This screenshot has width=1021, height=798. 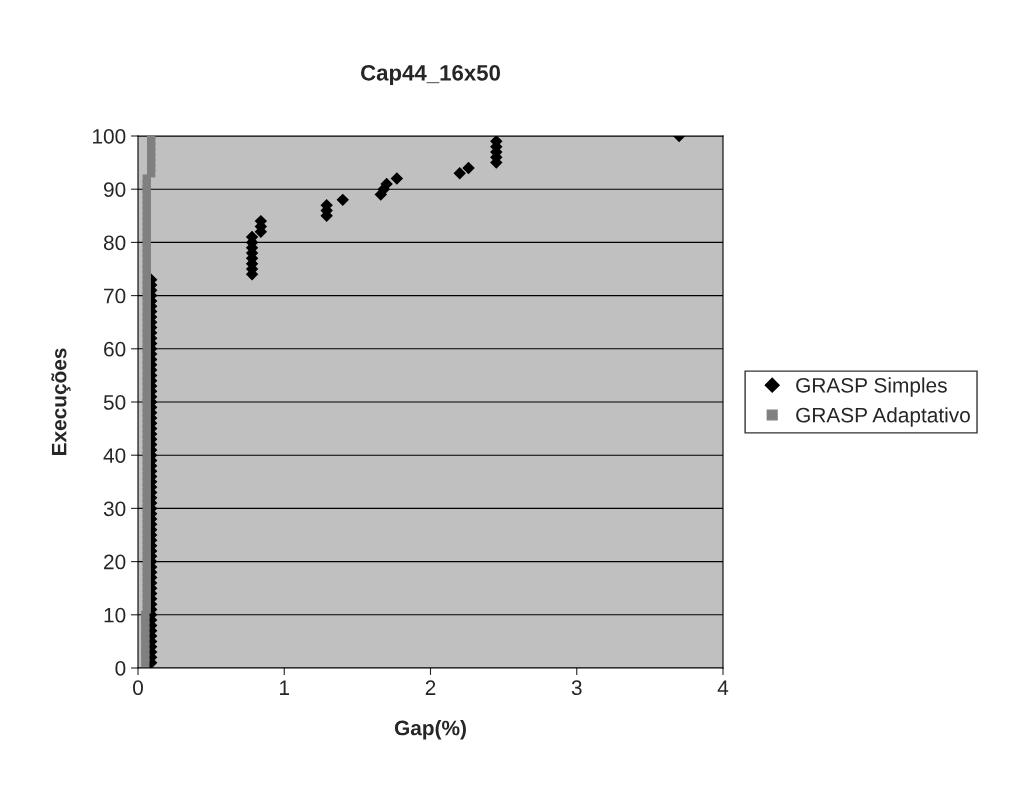 I want to click on y-tick-label: 90, so click(x=115, y=189).